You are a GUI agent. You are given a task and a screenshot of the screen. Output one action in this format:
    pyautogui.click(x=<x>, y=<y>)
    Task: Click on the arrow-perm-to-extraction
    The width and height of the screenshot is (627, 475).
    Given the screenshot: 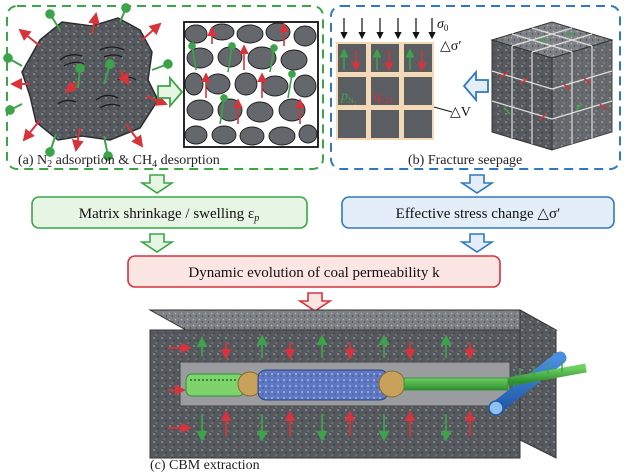 What is the action you would take?
    pyautogui.click(x=315, y=302)
    